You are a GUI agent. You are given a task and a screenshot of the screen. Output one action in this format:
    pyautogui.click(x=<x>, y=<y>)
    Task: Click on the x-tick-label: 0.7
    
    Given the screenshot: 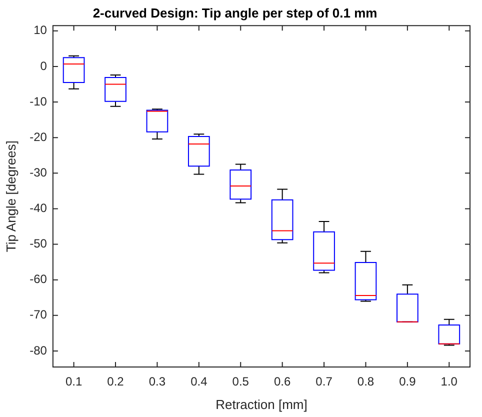 What is the action you would take?
    pyautogui.click(x=324, y=381)
    